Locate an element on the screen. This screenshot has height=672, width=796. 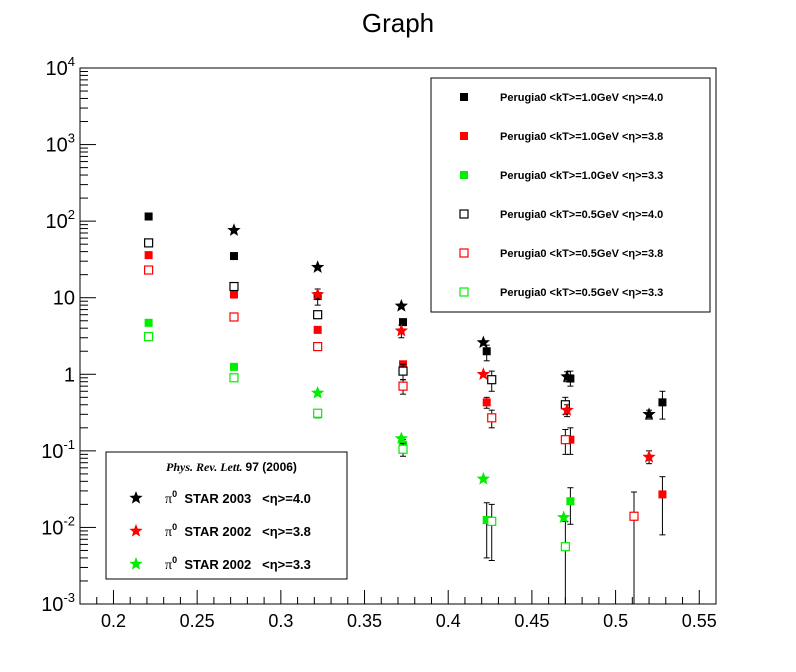
legend-entry-label: Perugia0 <kT>=1.0GeV <η>=3.3 is located at coordinates (581, 176).